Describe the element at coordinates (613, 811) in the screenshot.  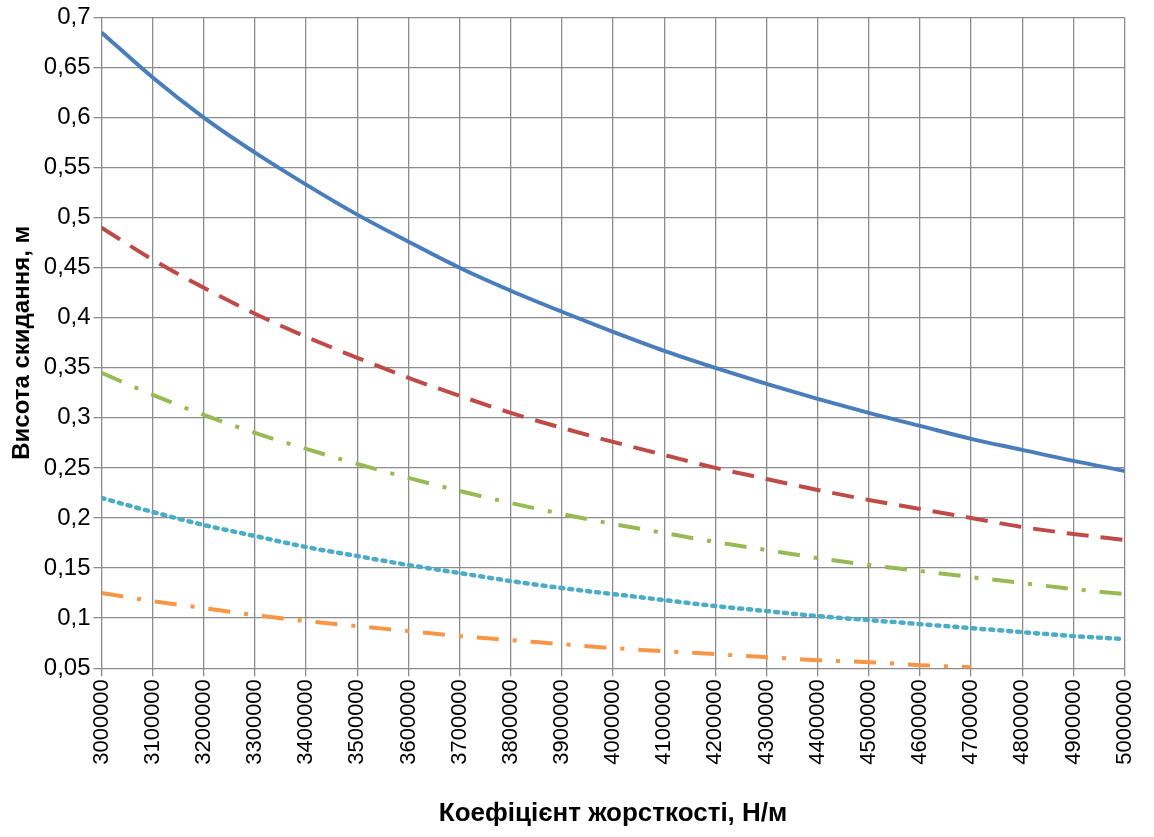
I see `x-axis-title: Коефіцієнт жорсткості, Н/м` at that location.